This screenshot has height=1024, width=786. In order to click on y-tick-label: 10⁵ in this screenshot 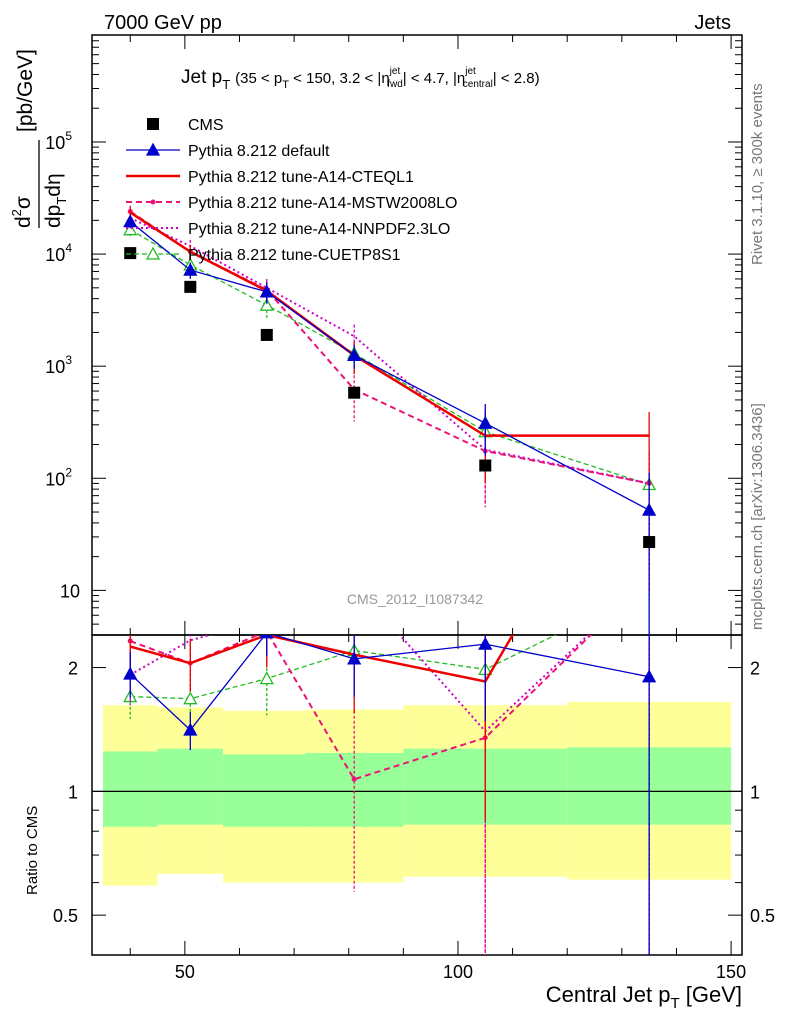, I will do `click(58, 141)`.